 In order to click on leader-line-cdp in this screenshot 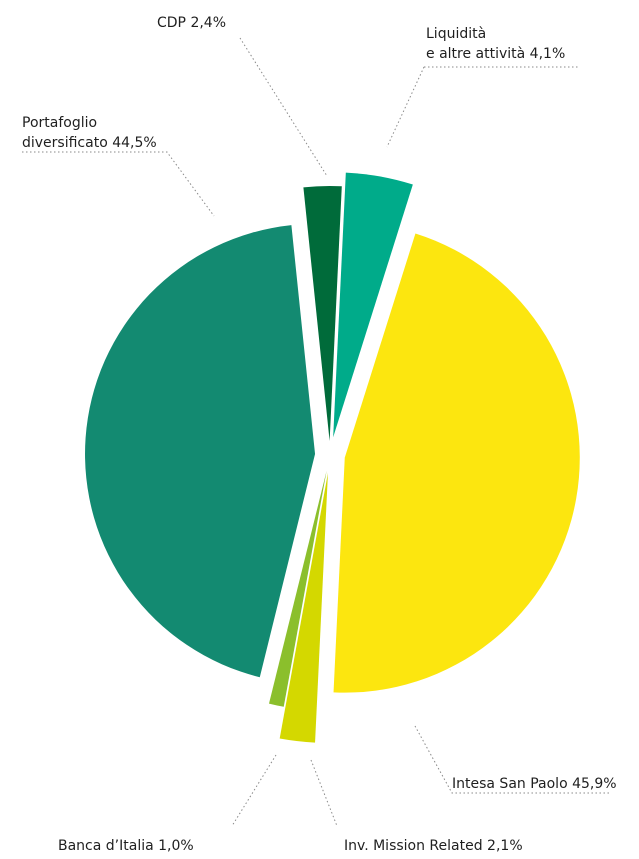, I will do `click(283, 107)`.